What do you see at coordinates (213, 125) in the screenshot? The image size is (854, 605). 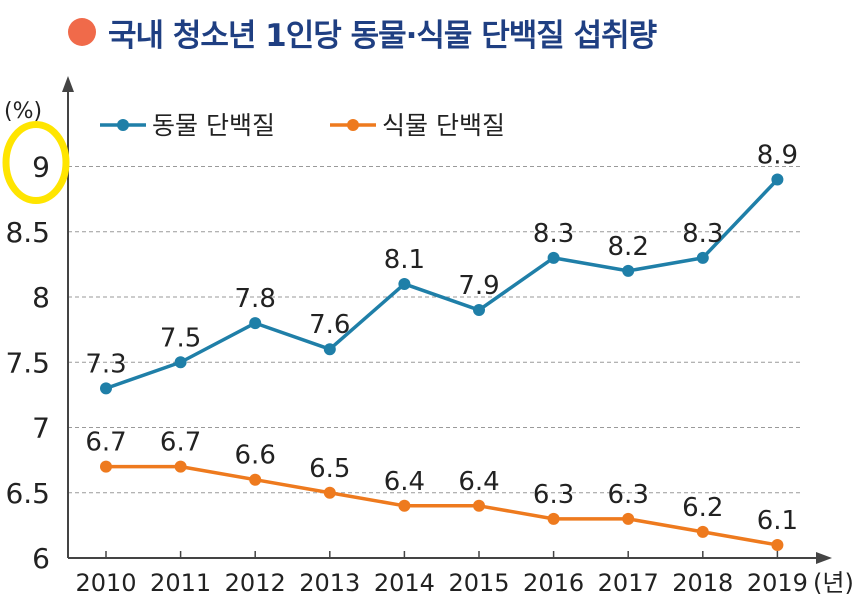 I see `legend-label: 동물 단백질` at bounding box center [213, 125].